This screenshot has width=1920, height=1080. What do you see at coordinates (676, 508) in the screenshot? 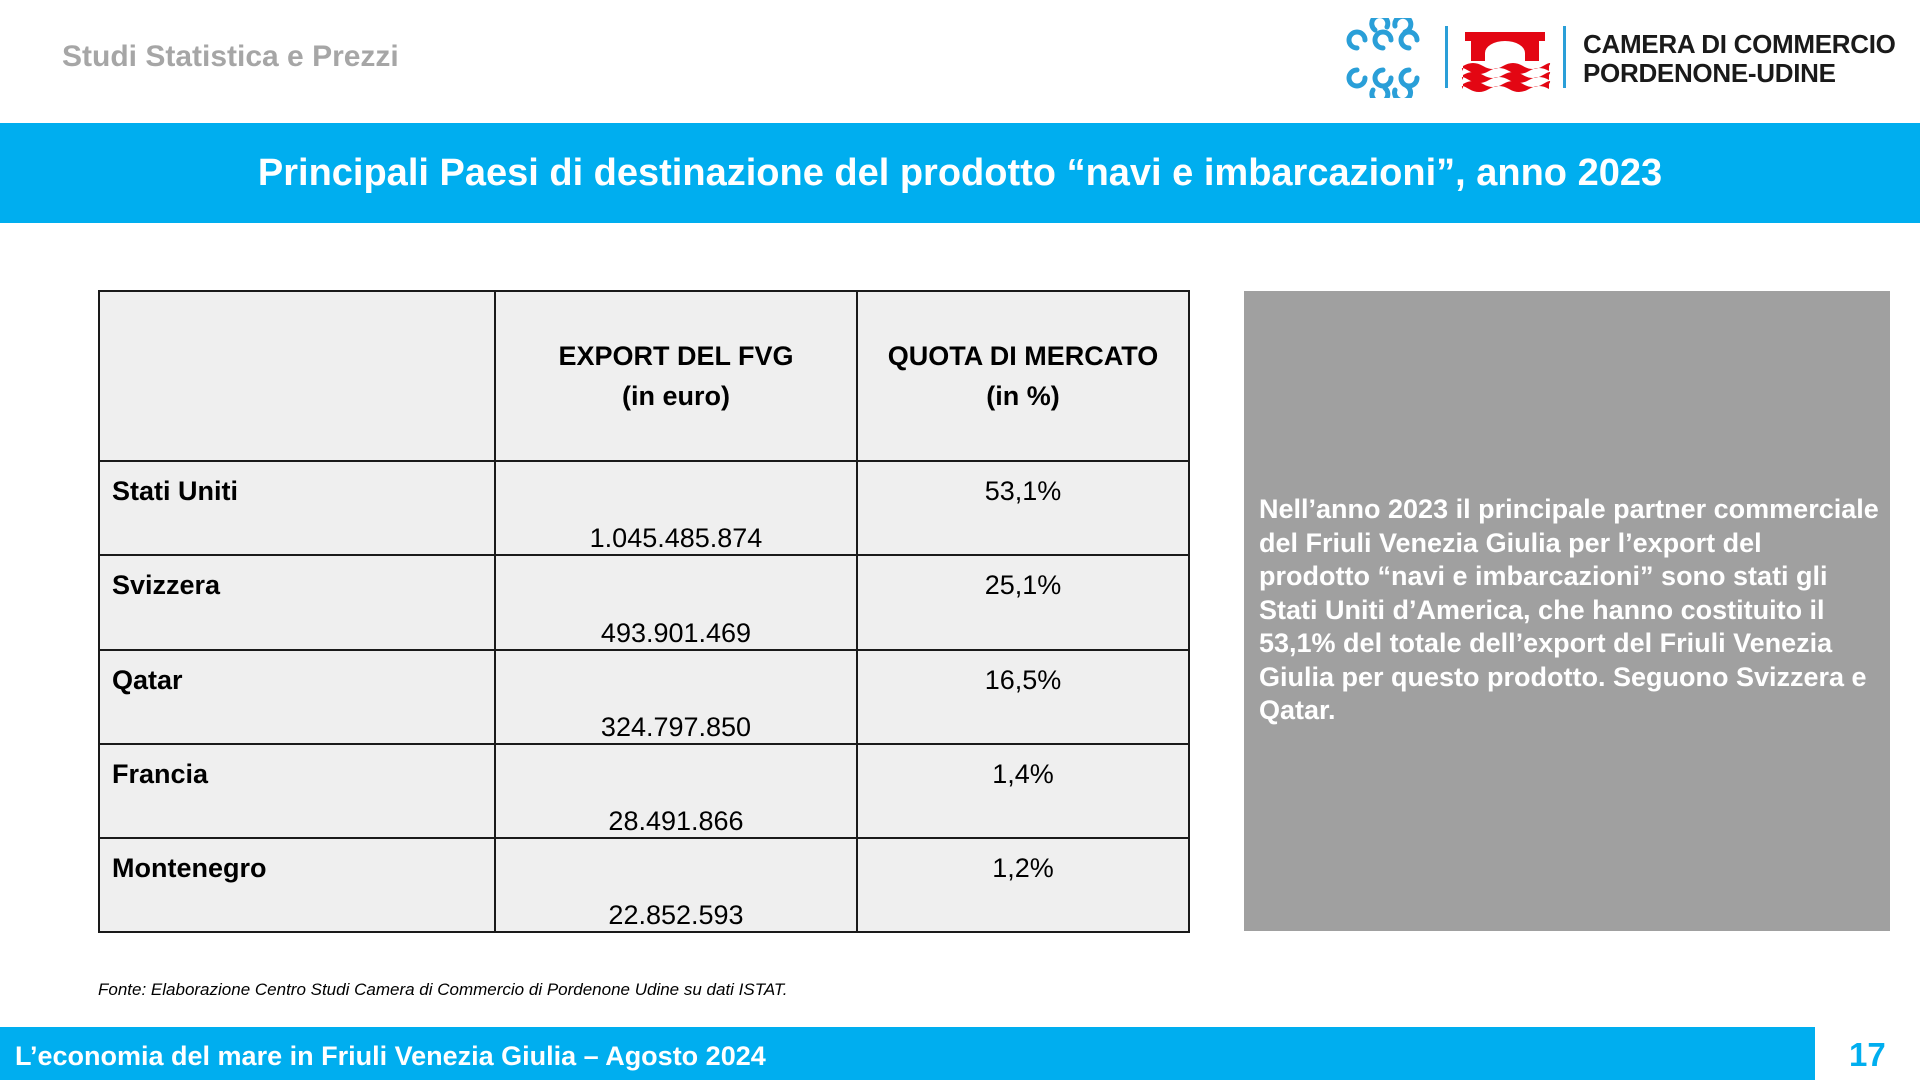
I see `export-cell: 1.045.485.874` at bounding box center [676, 508].